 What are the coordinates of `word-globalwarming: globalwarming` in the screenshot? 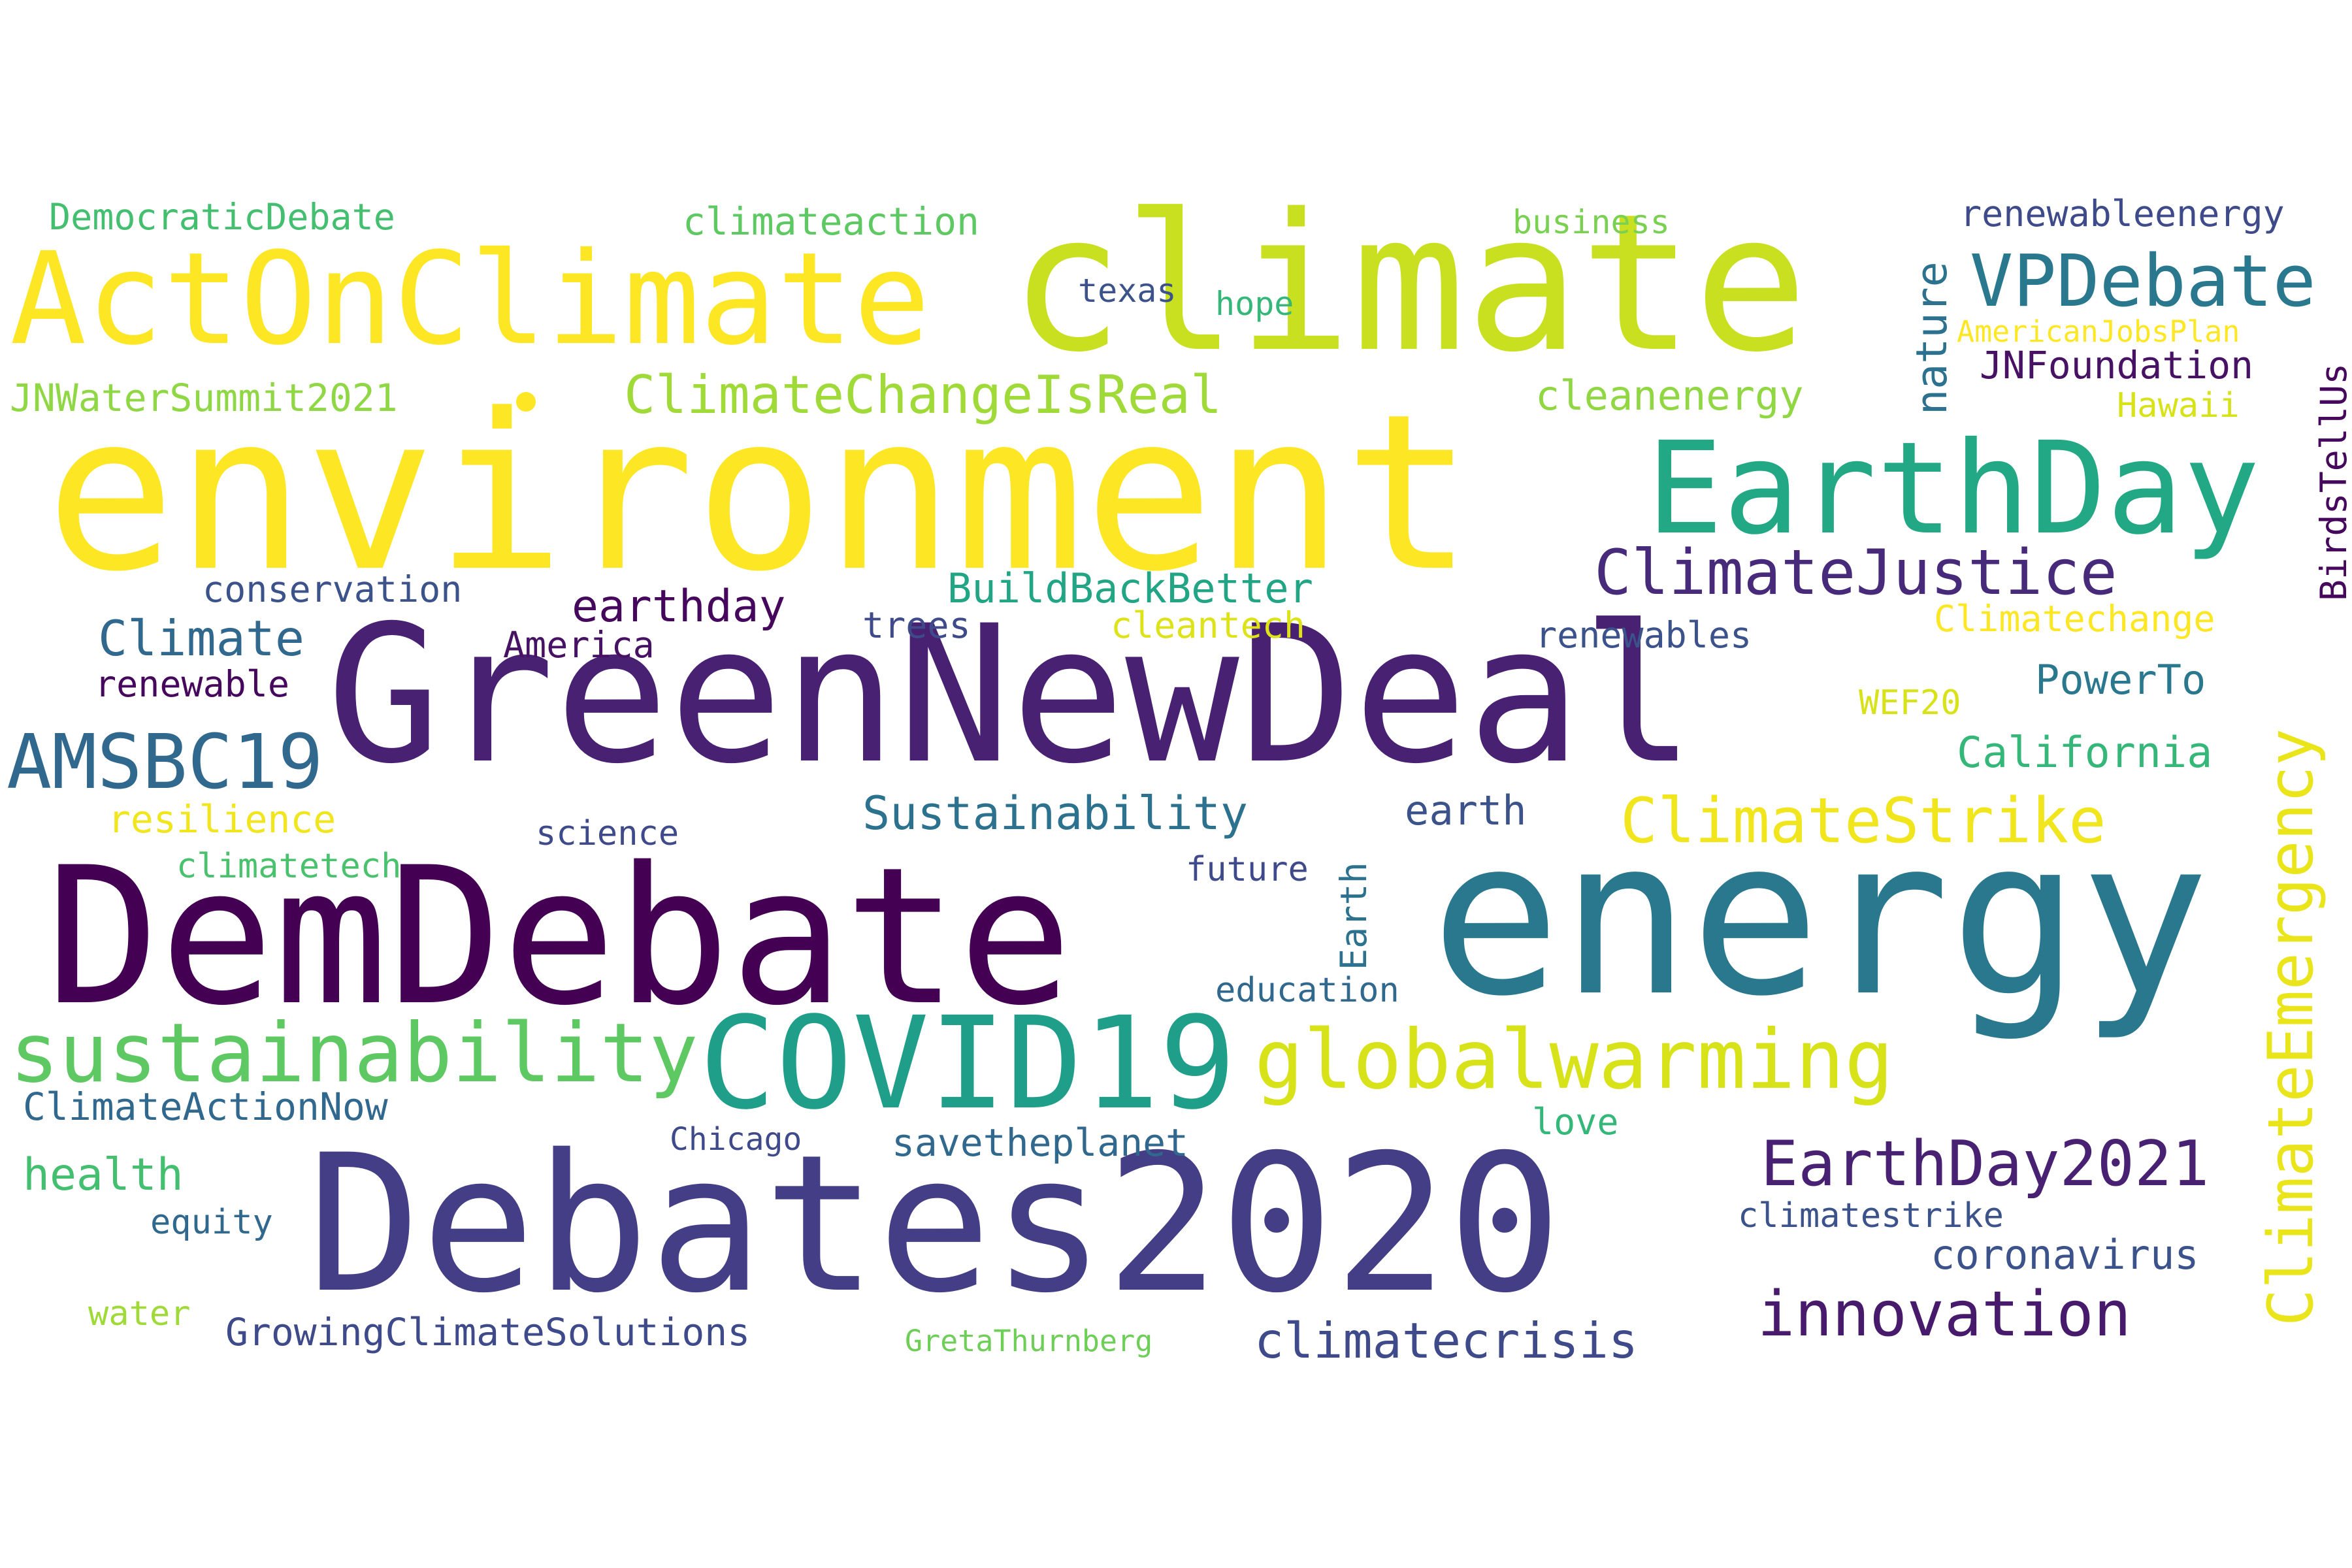 It's located at (1574, 1060).